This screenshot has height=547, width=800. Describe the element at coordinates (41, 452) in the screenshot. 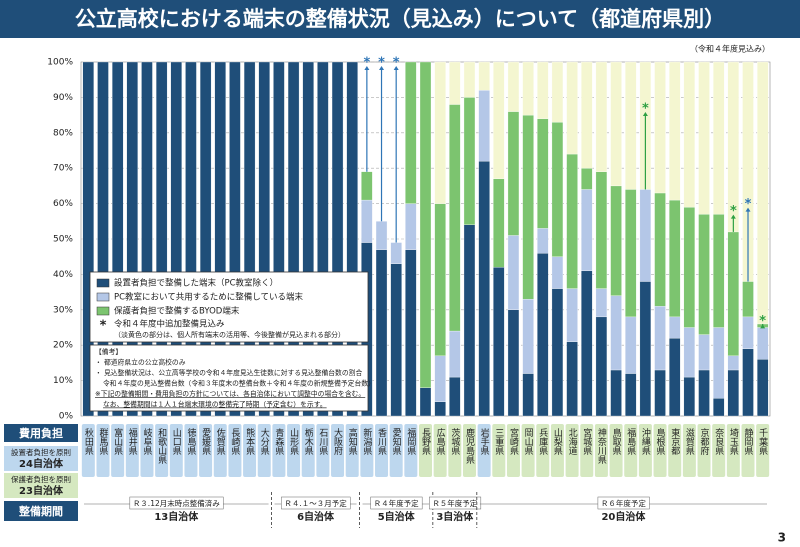

I see `burden-label: 設置者負担を原則` at that location.